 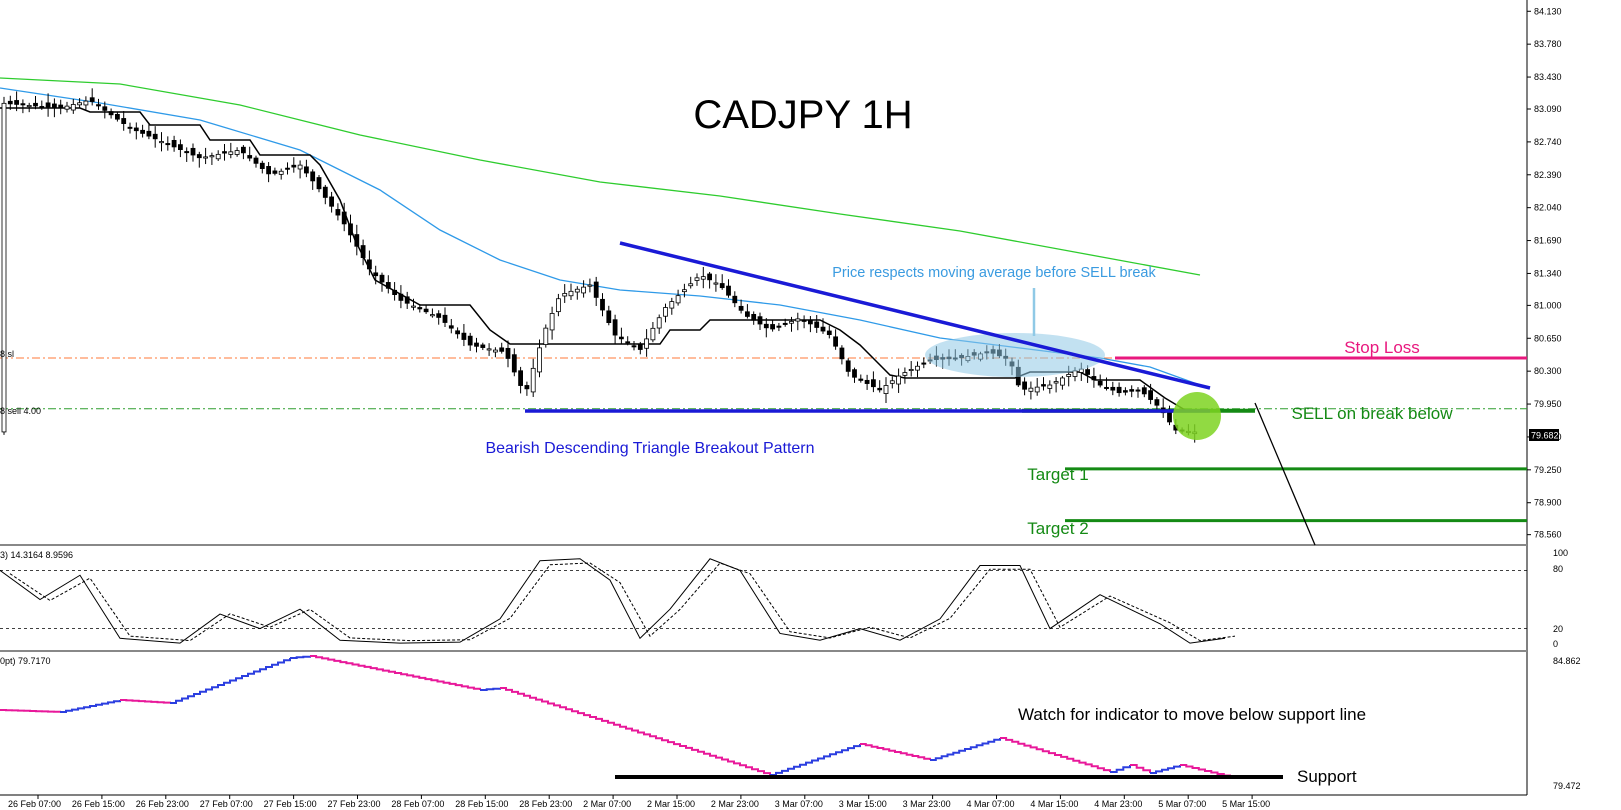 What do you see at coordinates (417, 804) in the screenshot?
I see `time-tick-label: 28 Feb 07:00` at bounding box center [417, 804].